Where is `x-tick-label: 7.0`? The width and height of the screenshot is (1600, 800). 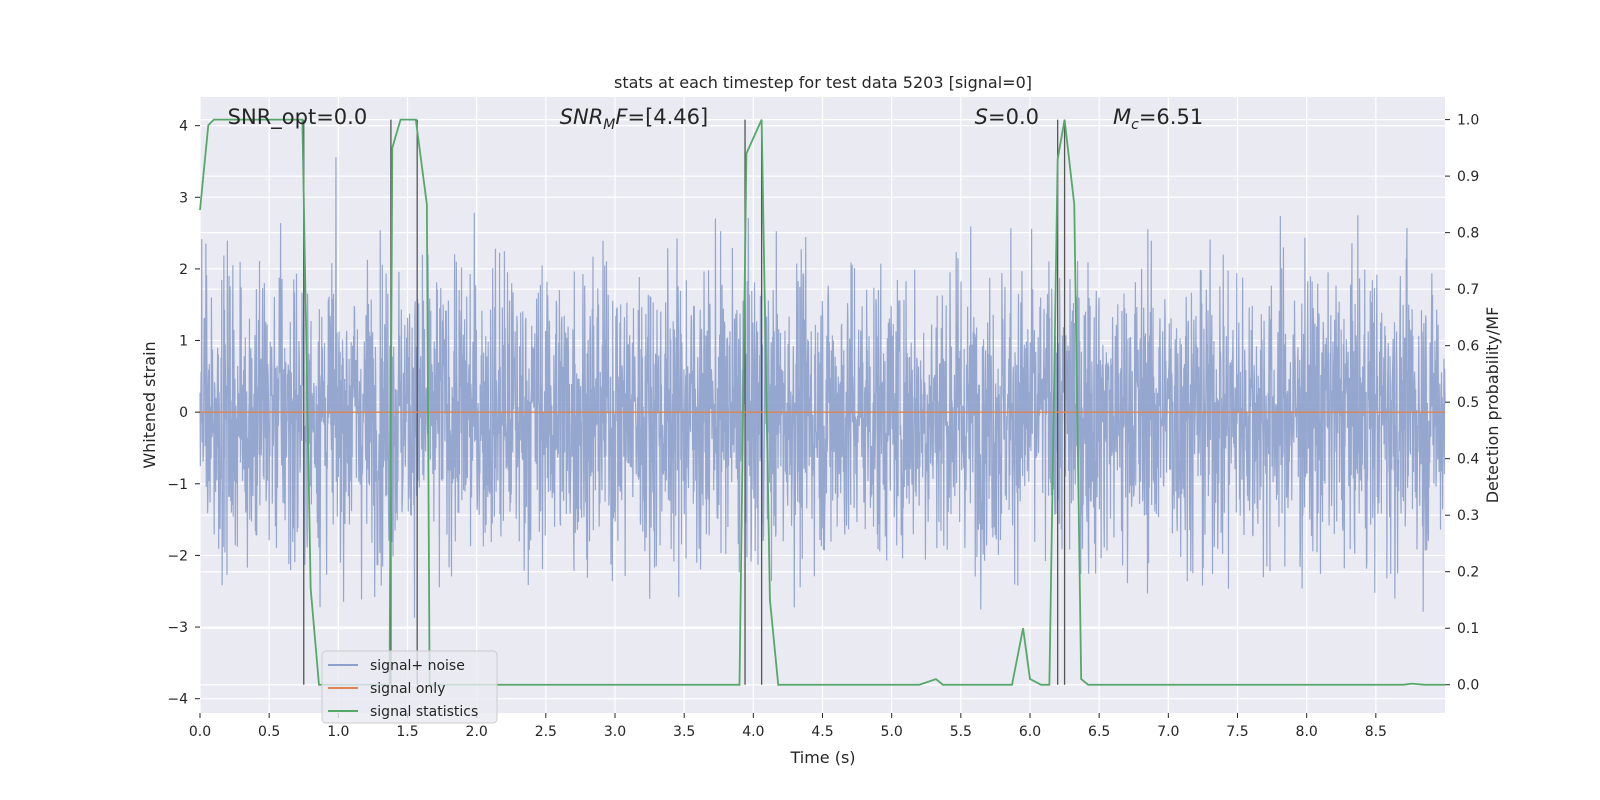 x-tick-label: 7.0 is located at coordinates (1168, 732).